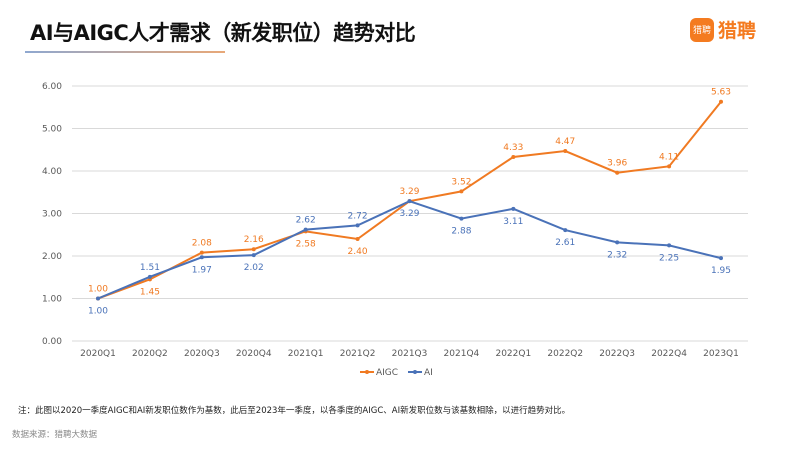  Describe the element at coordinates (150, 354) in the screenshot. I see `x-tick-label: 2020Q2` at that location.